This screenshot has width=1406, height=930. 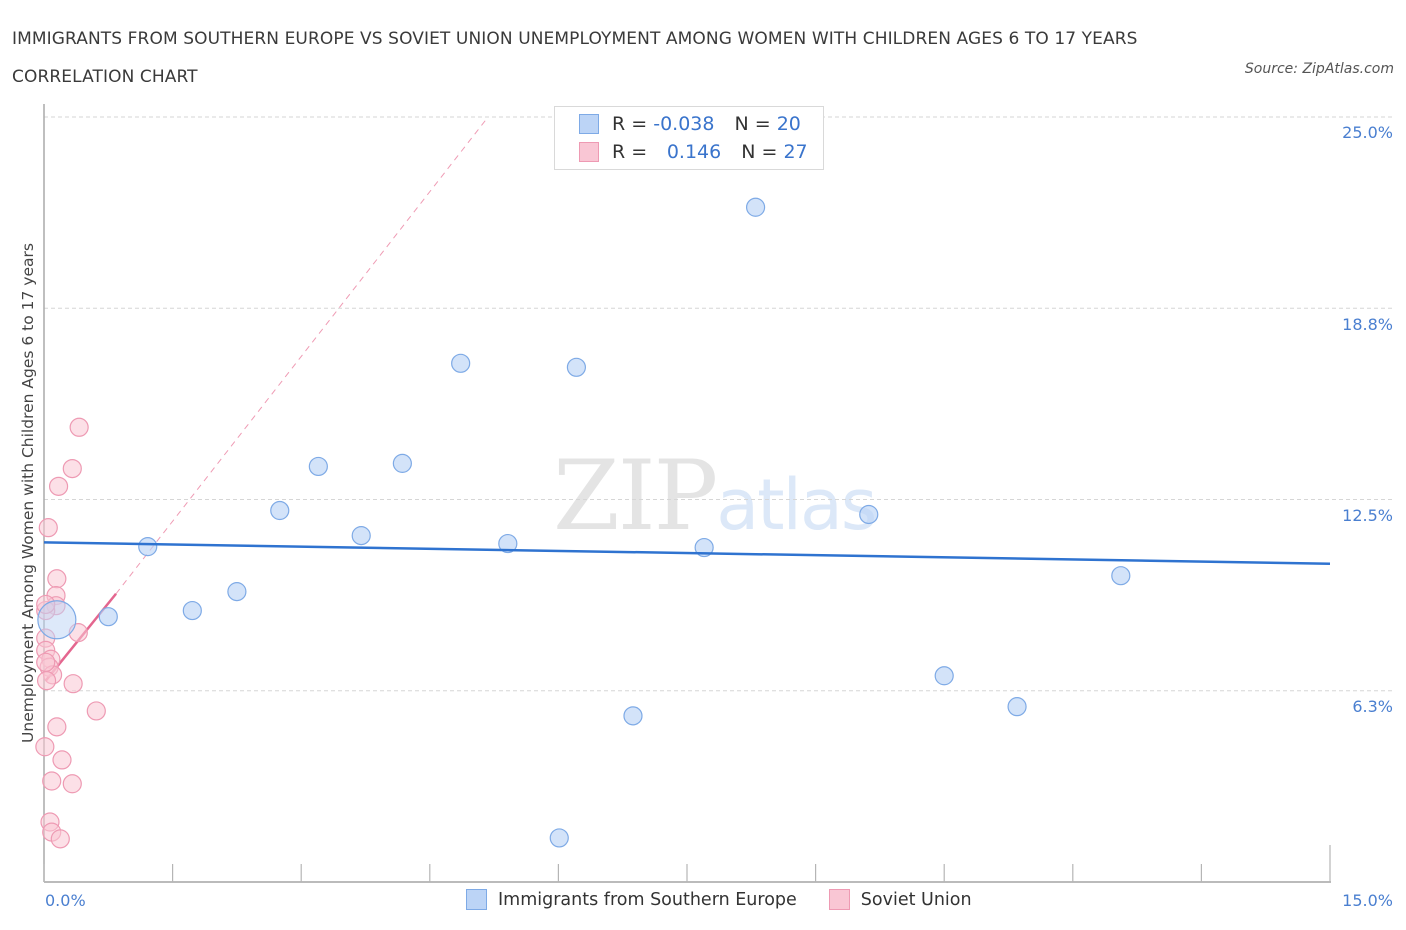 I want to click on y-tick-6-3: 6.3%, so click(x=1372, y=706).